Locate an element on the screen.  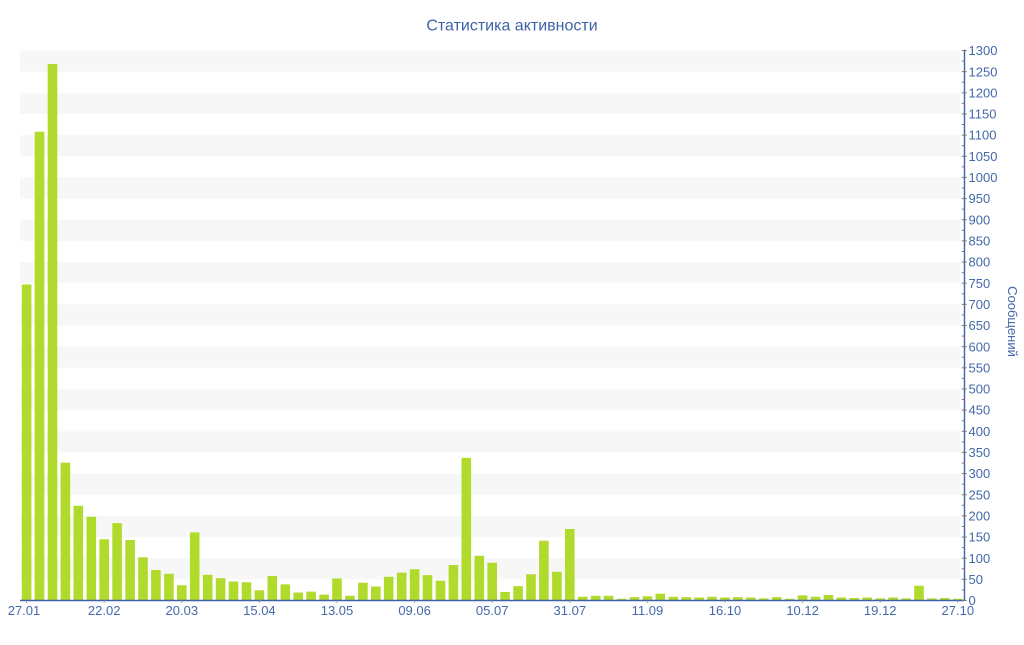
svg-text: 500 is located at coordinates (980, 389).